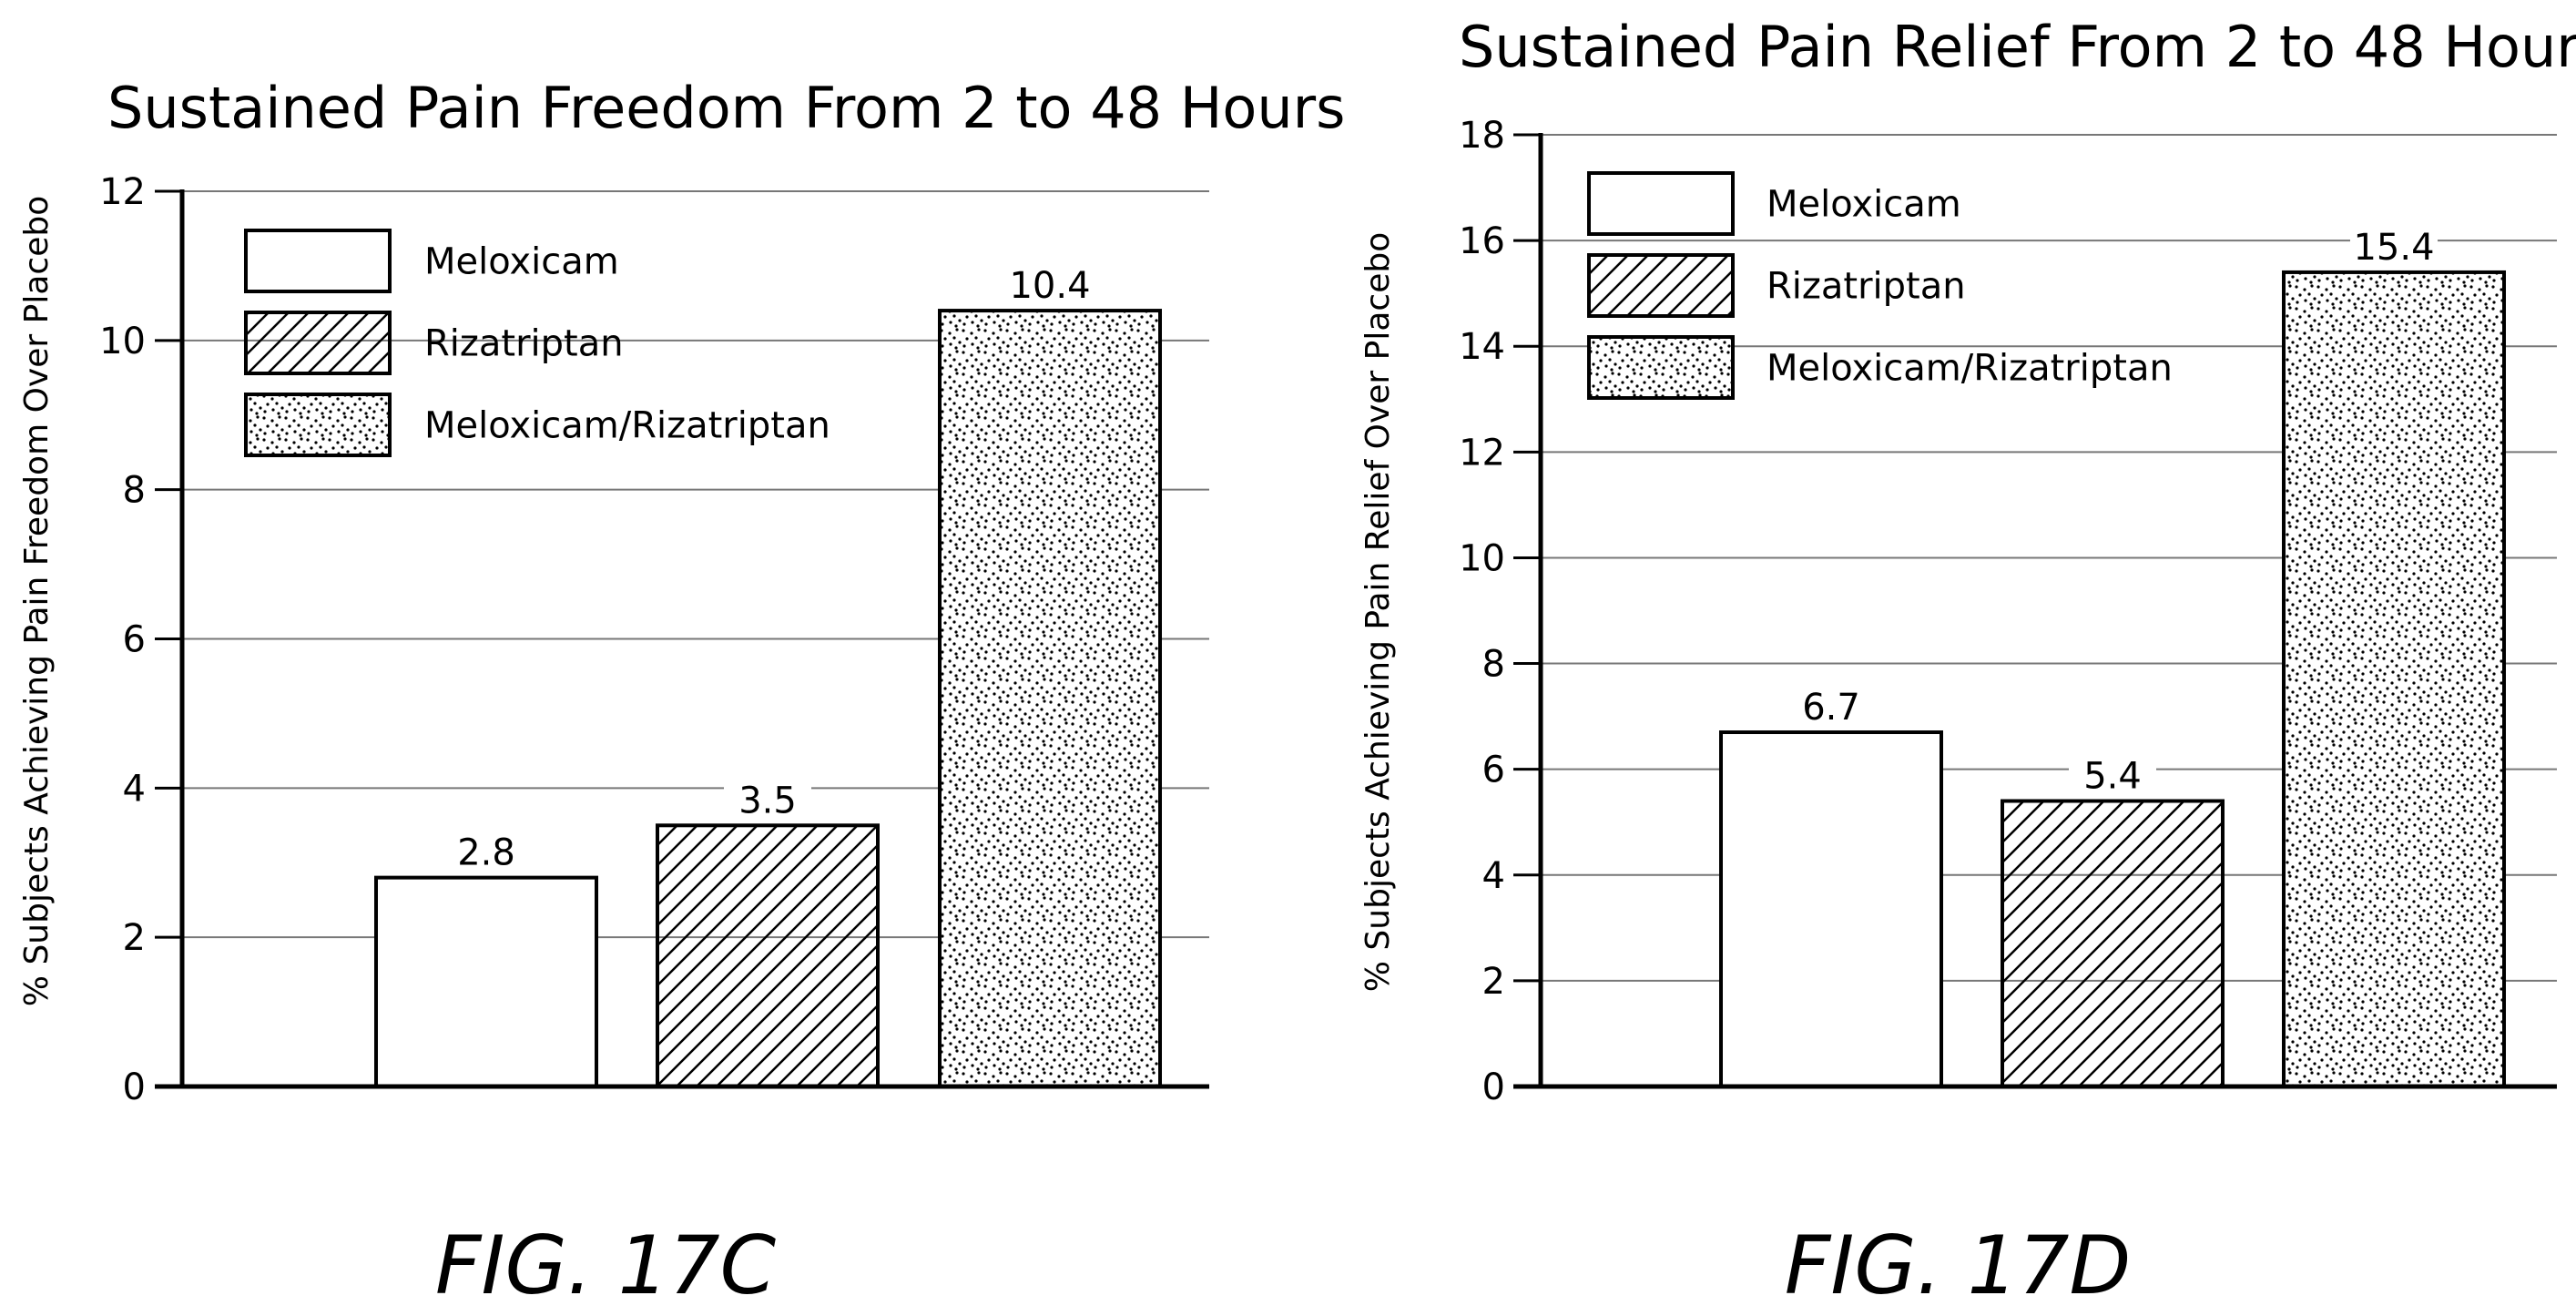 This screenshot has height=1316, width=2576. What do you see at coordinates (2112, 777) in the screenshot?
I see `bar-value-label: 5.4` at bounding box center [2112, 777].